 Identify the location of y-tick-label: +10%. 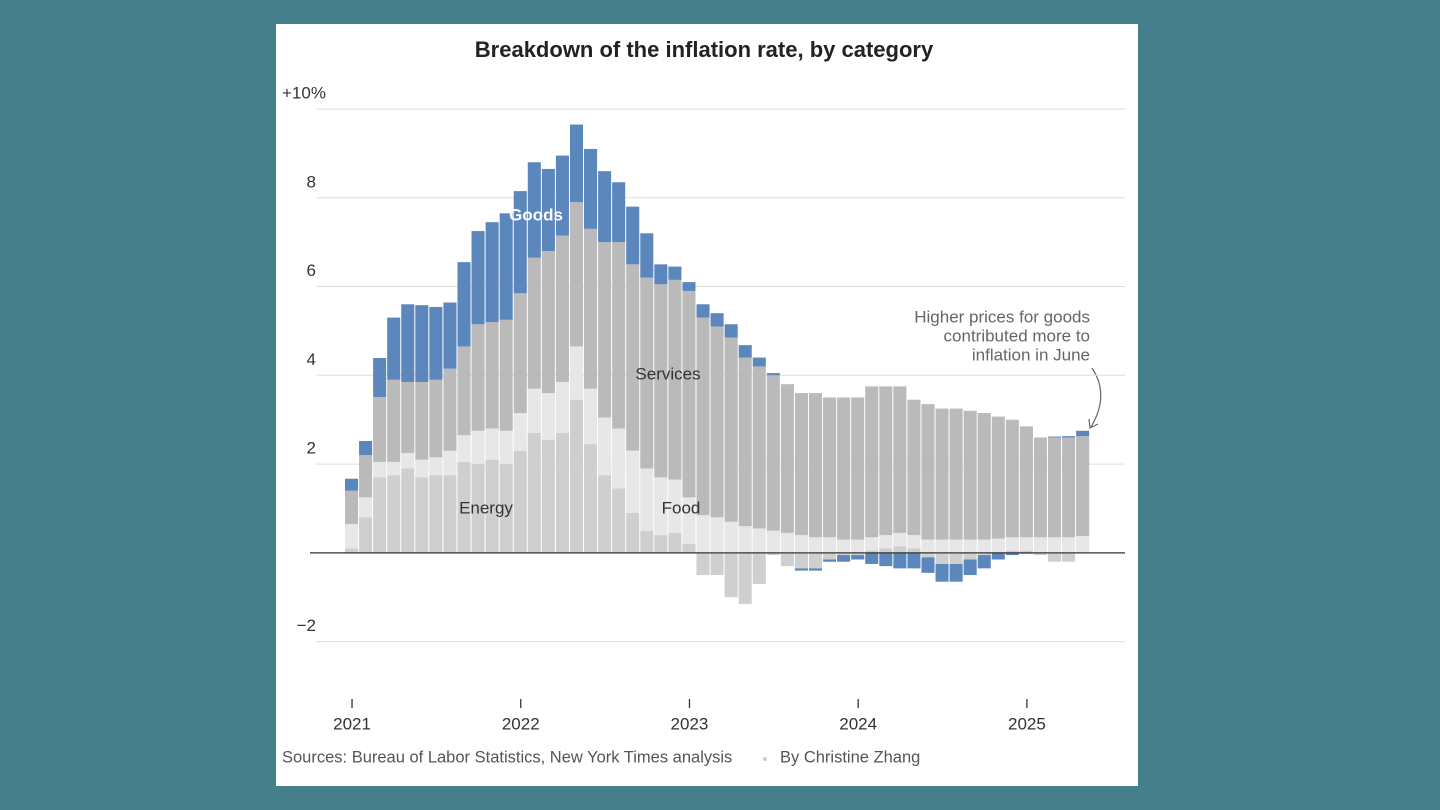
(304, 92).